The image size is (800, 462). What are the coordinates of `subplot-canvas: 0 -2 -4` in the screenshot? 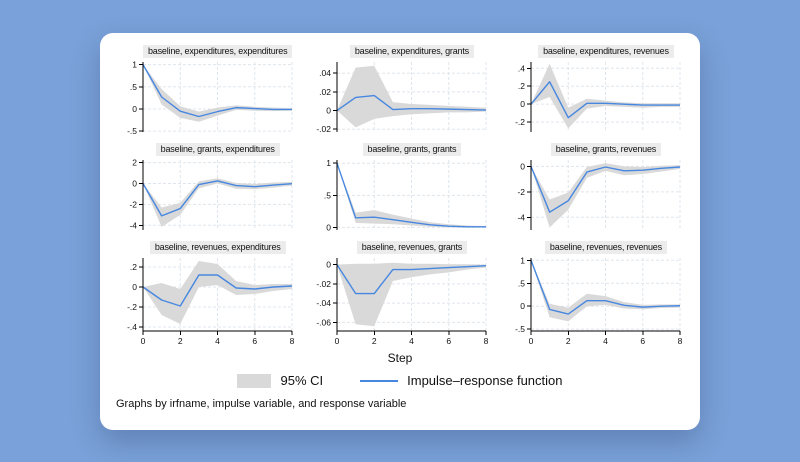 It's located at (599, 195).